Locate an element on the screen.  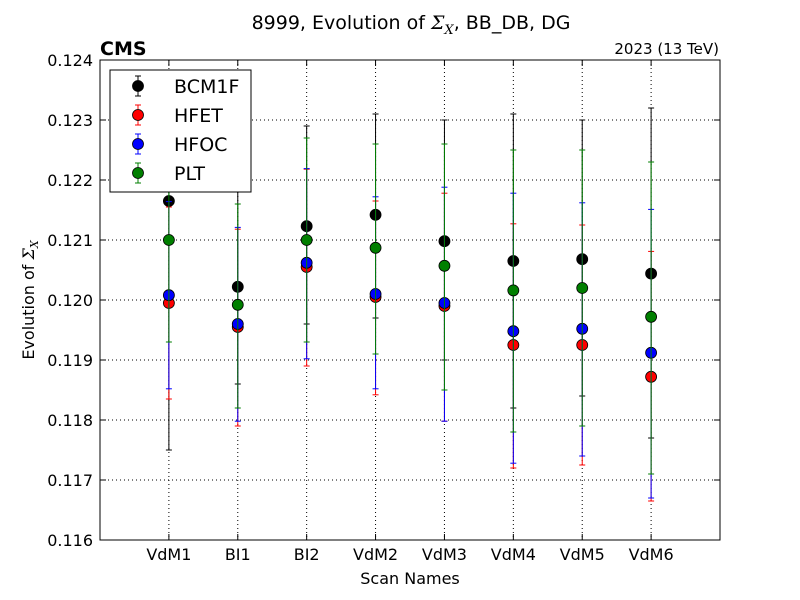
legend-entry-bcm1f: BCM1F is located at coordinates (185, 86).